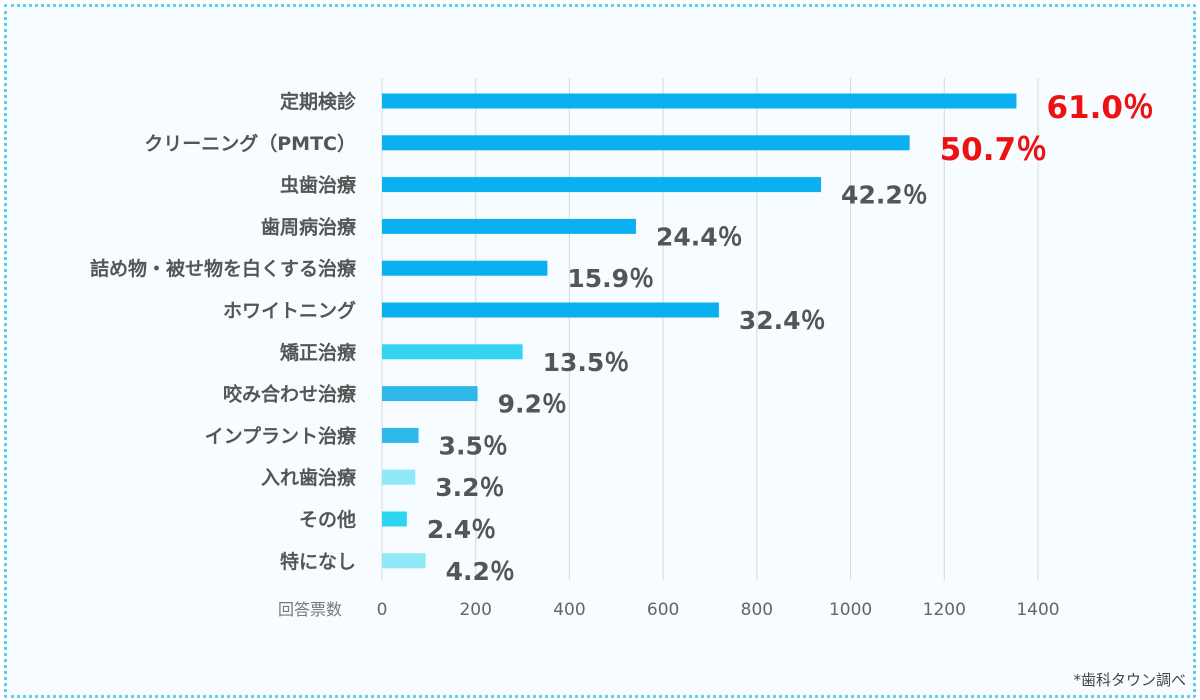 This screenshot has height=700, width=1200. I want to click on data-label: 32.4％, so click(782, 320).